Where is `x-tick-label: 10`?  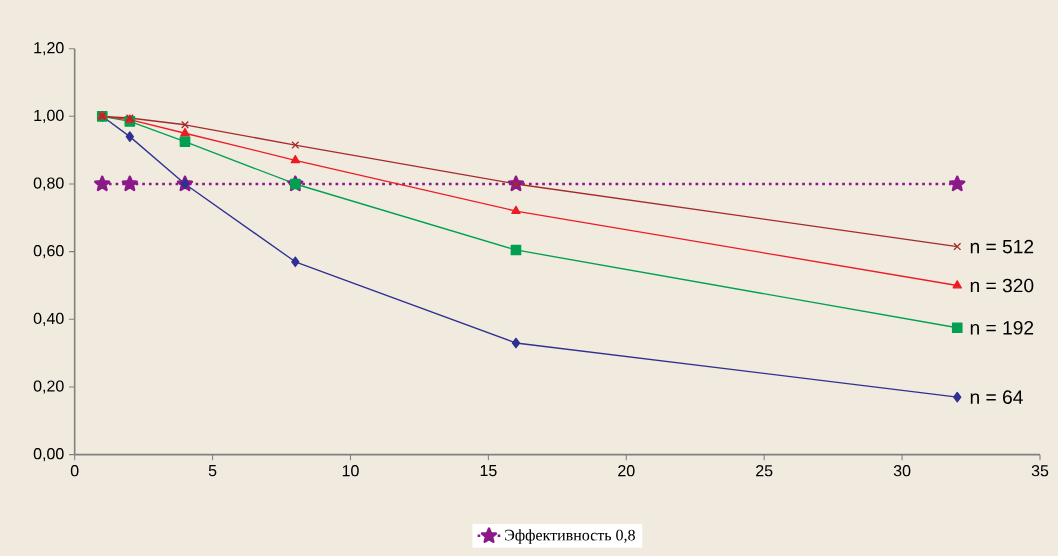
x-tick-label: 10 is located at coordinates (350, 471).